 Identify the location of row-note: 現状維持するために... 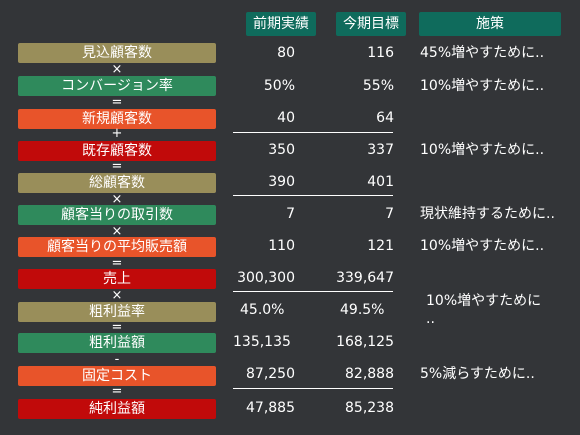
(487, 214).